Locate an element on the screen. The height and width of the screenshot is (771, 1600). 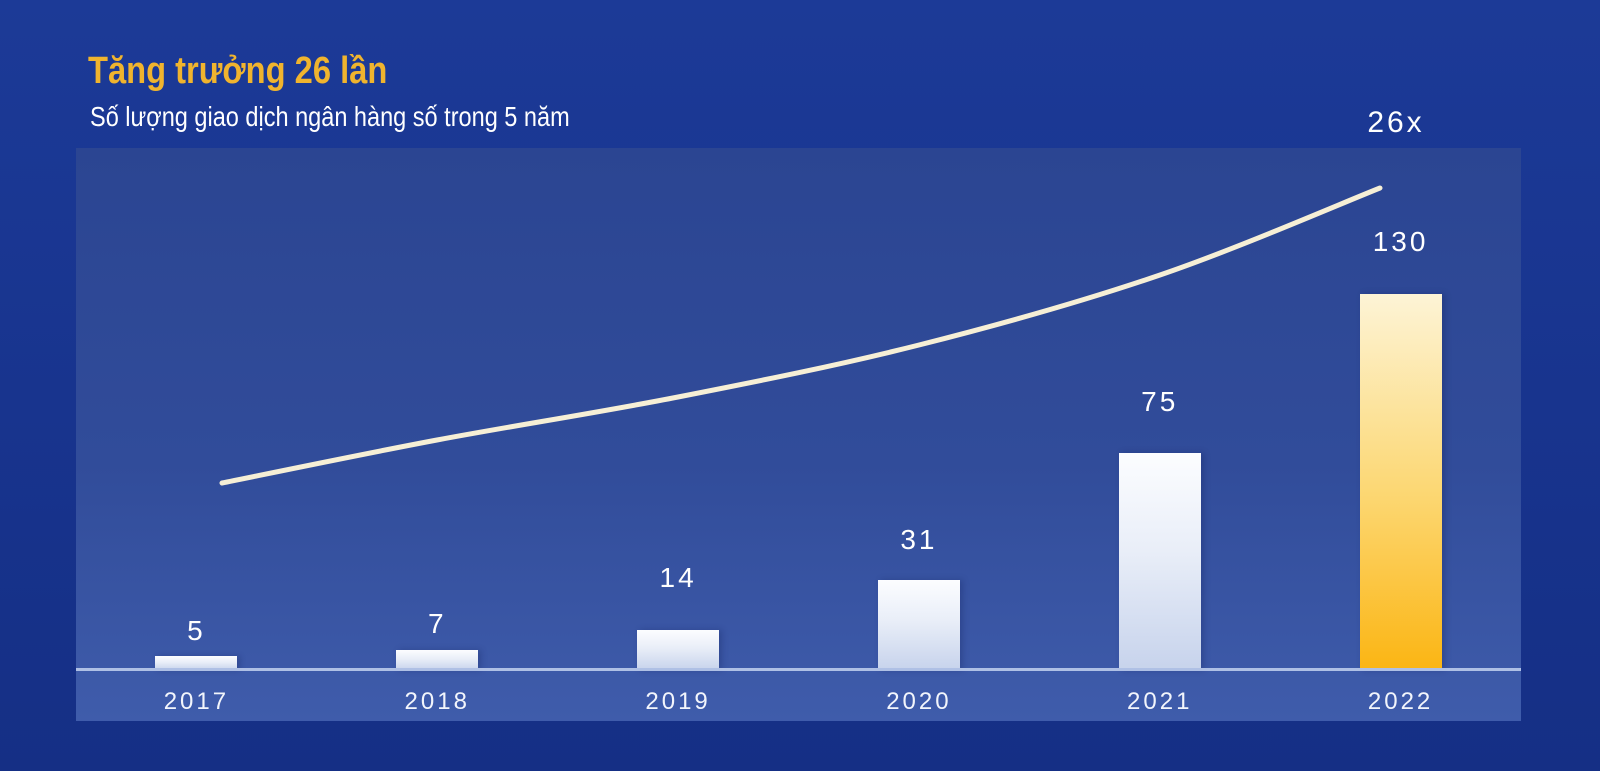
bar-2019 is located at coordinates (678, 650).